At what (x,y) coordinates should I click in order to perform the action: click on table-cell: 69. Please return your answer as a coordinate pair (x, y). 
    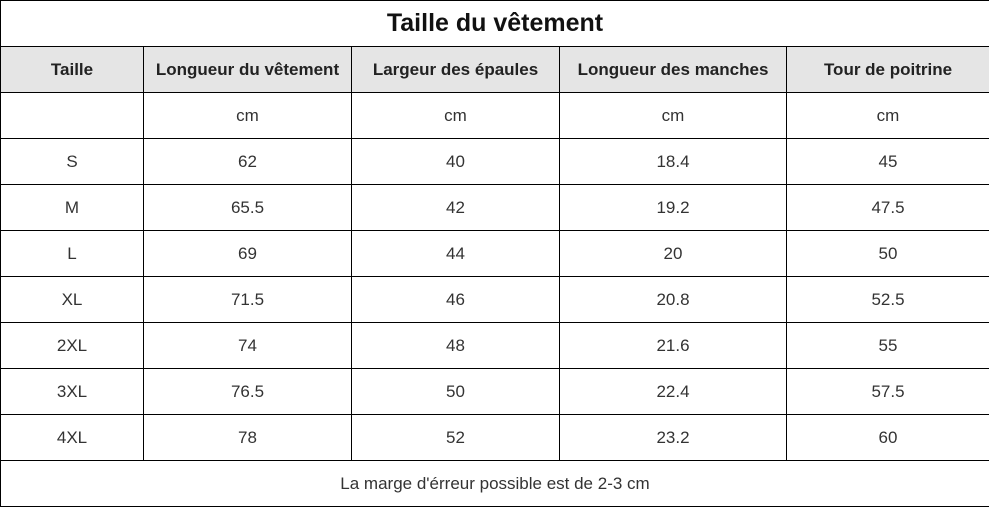
    Looking at the image, I should click on (247, 253).